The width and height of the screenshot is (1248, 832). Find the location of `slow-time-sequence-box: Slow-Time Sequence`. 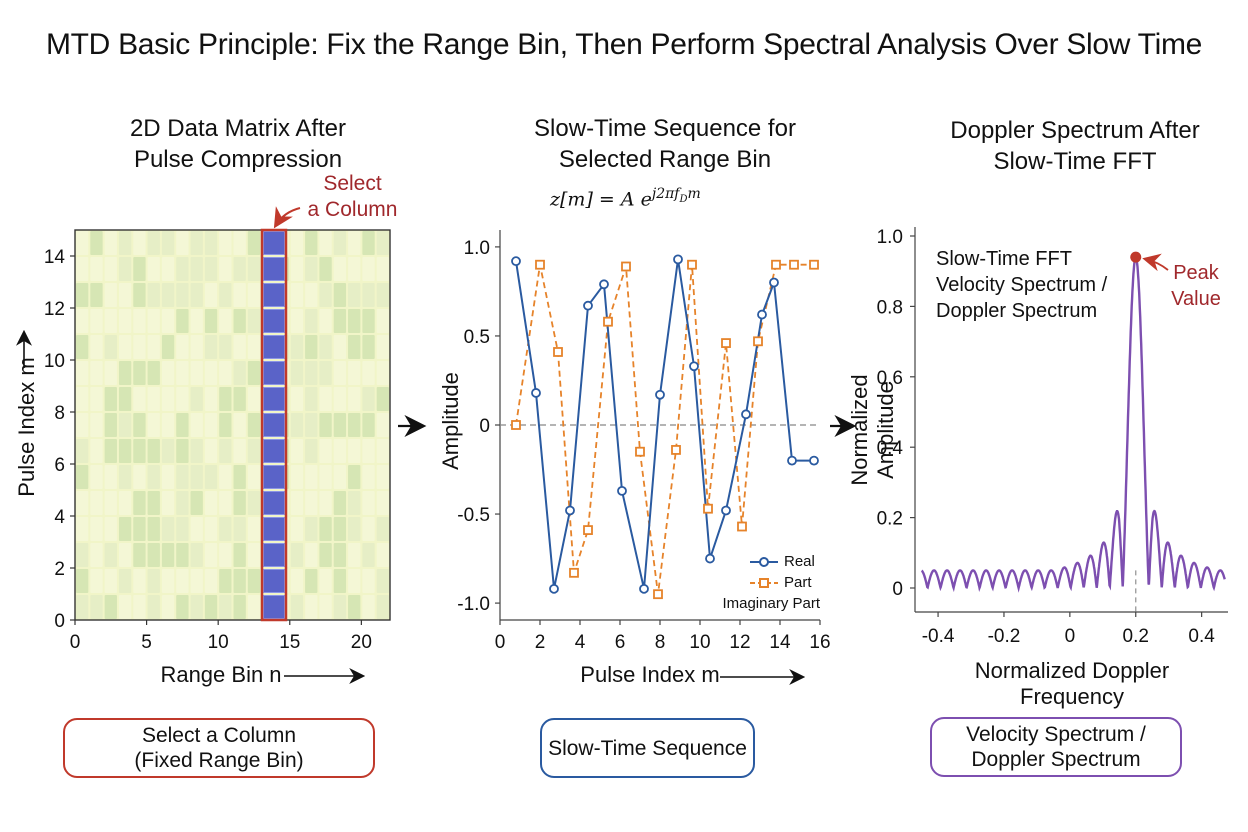

slow-time-sequence-box: Slow-Time Sequence is located at coordinates (647, 748).